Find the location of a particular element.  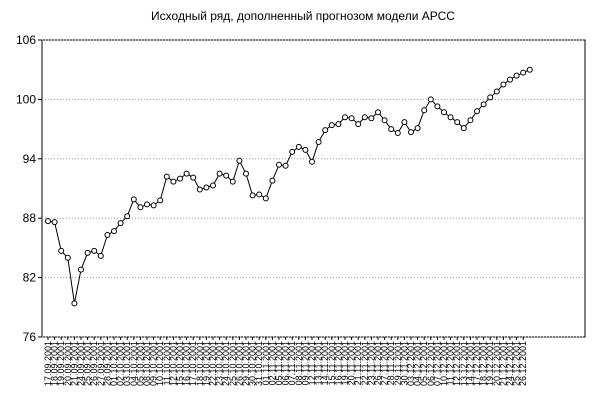

x-tick-label: 10.10.2001 is located at coordinates (160, 363).